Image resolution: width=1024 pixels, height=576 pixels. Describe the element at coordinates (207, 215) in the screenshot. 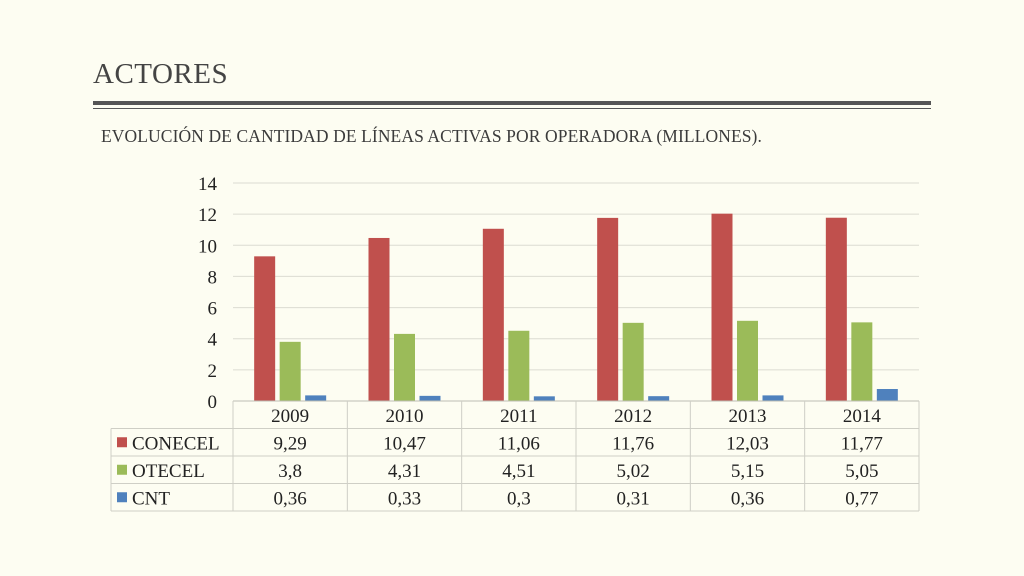

I see `y-tick-label: 12` at that location.